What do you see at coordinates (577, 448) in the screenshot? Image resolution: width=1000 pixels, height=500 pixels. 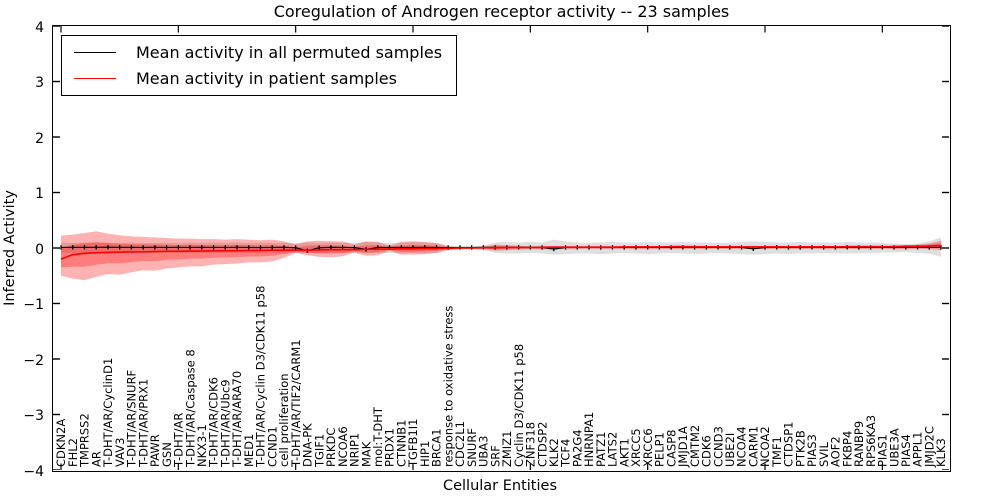 I see `x-tick-label: PA2G4` at bounding box center [577, 448].